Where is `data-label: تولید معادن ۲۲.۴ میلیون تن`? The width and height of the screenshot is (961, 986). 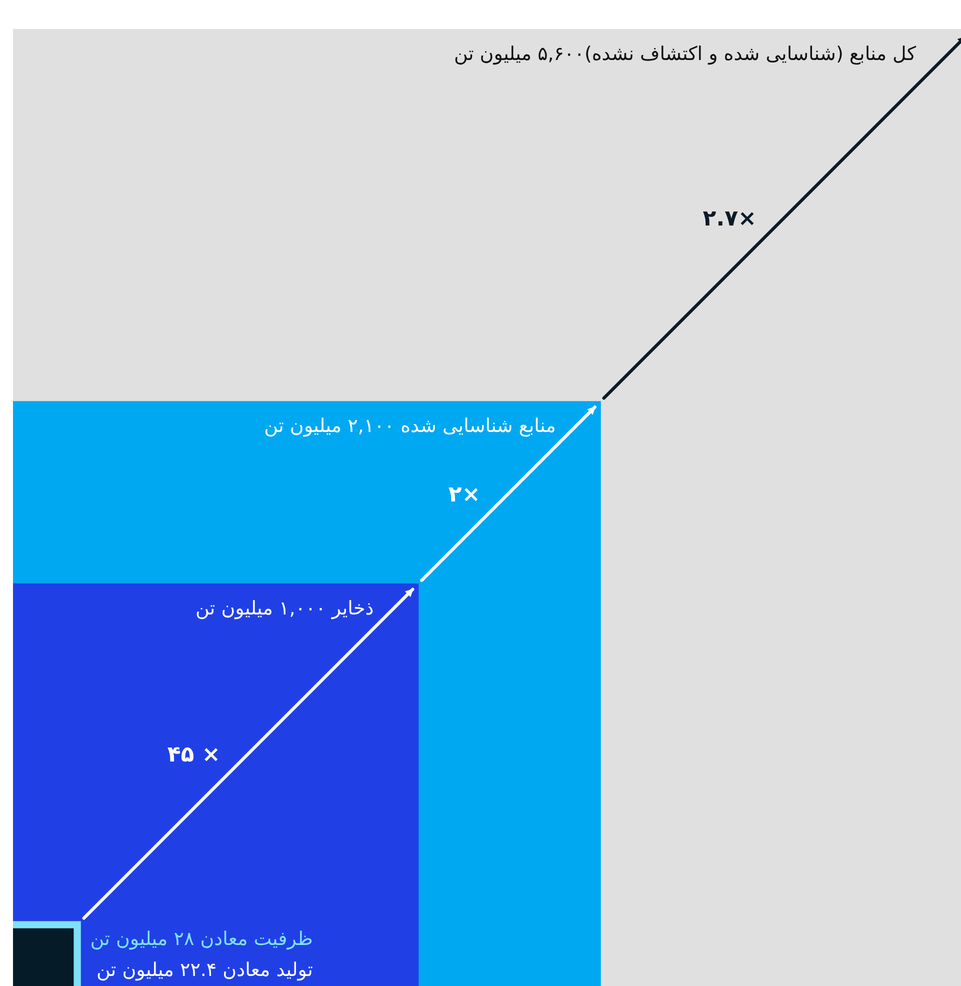 data-label: تولید معادن ۲۲.۴ میلیون تن is located at coordinates (204, 970).